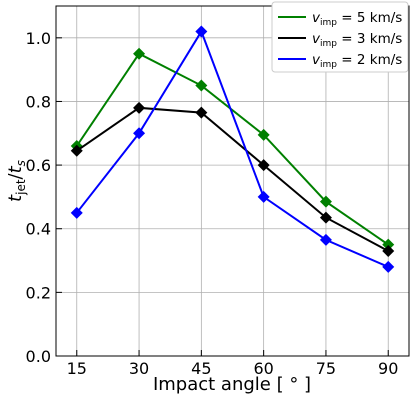 This screenshot has height=401, width=415. I want to click on y-tick-label: 0.0, so click(38, 356).